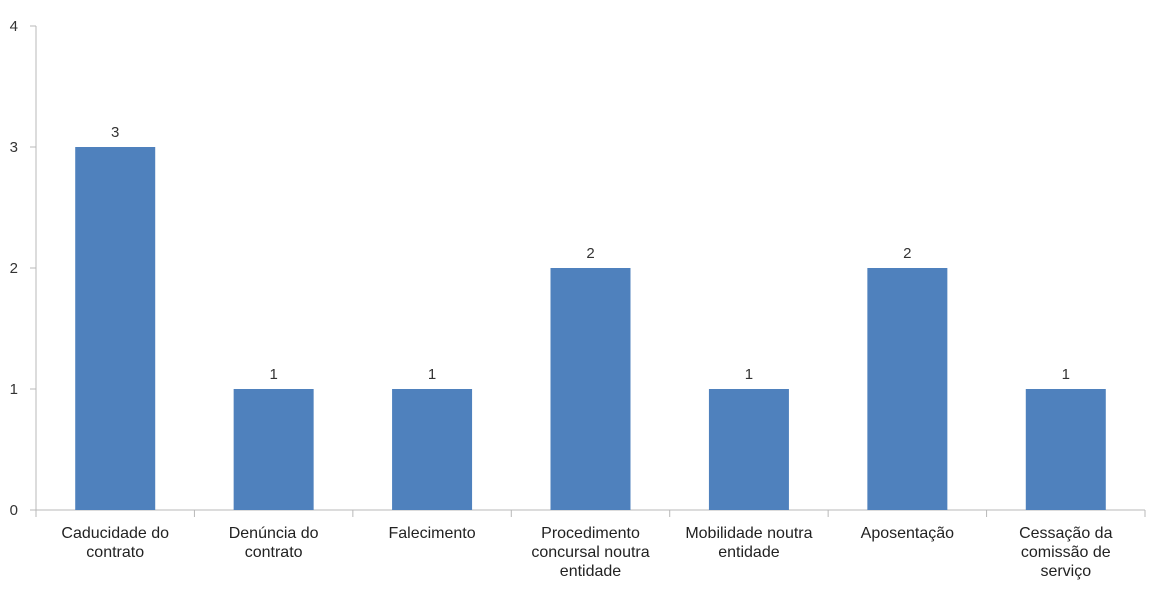 The image size is (1151, 615). Describe the element at coordinates (590, 552) in the screenshot. I see `x-tick-label: Procedimento concursal noutra entidade` at that location.